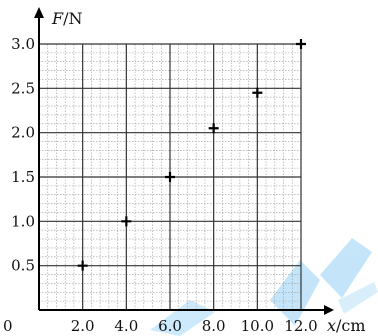 This screenshot has height=336, width=378. I want to click on y-tick-labels: 0.5 1.0 1.5 2.0 2.5 3.0, so click(23, 155).